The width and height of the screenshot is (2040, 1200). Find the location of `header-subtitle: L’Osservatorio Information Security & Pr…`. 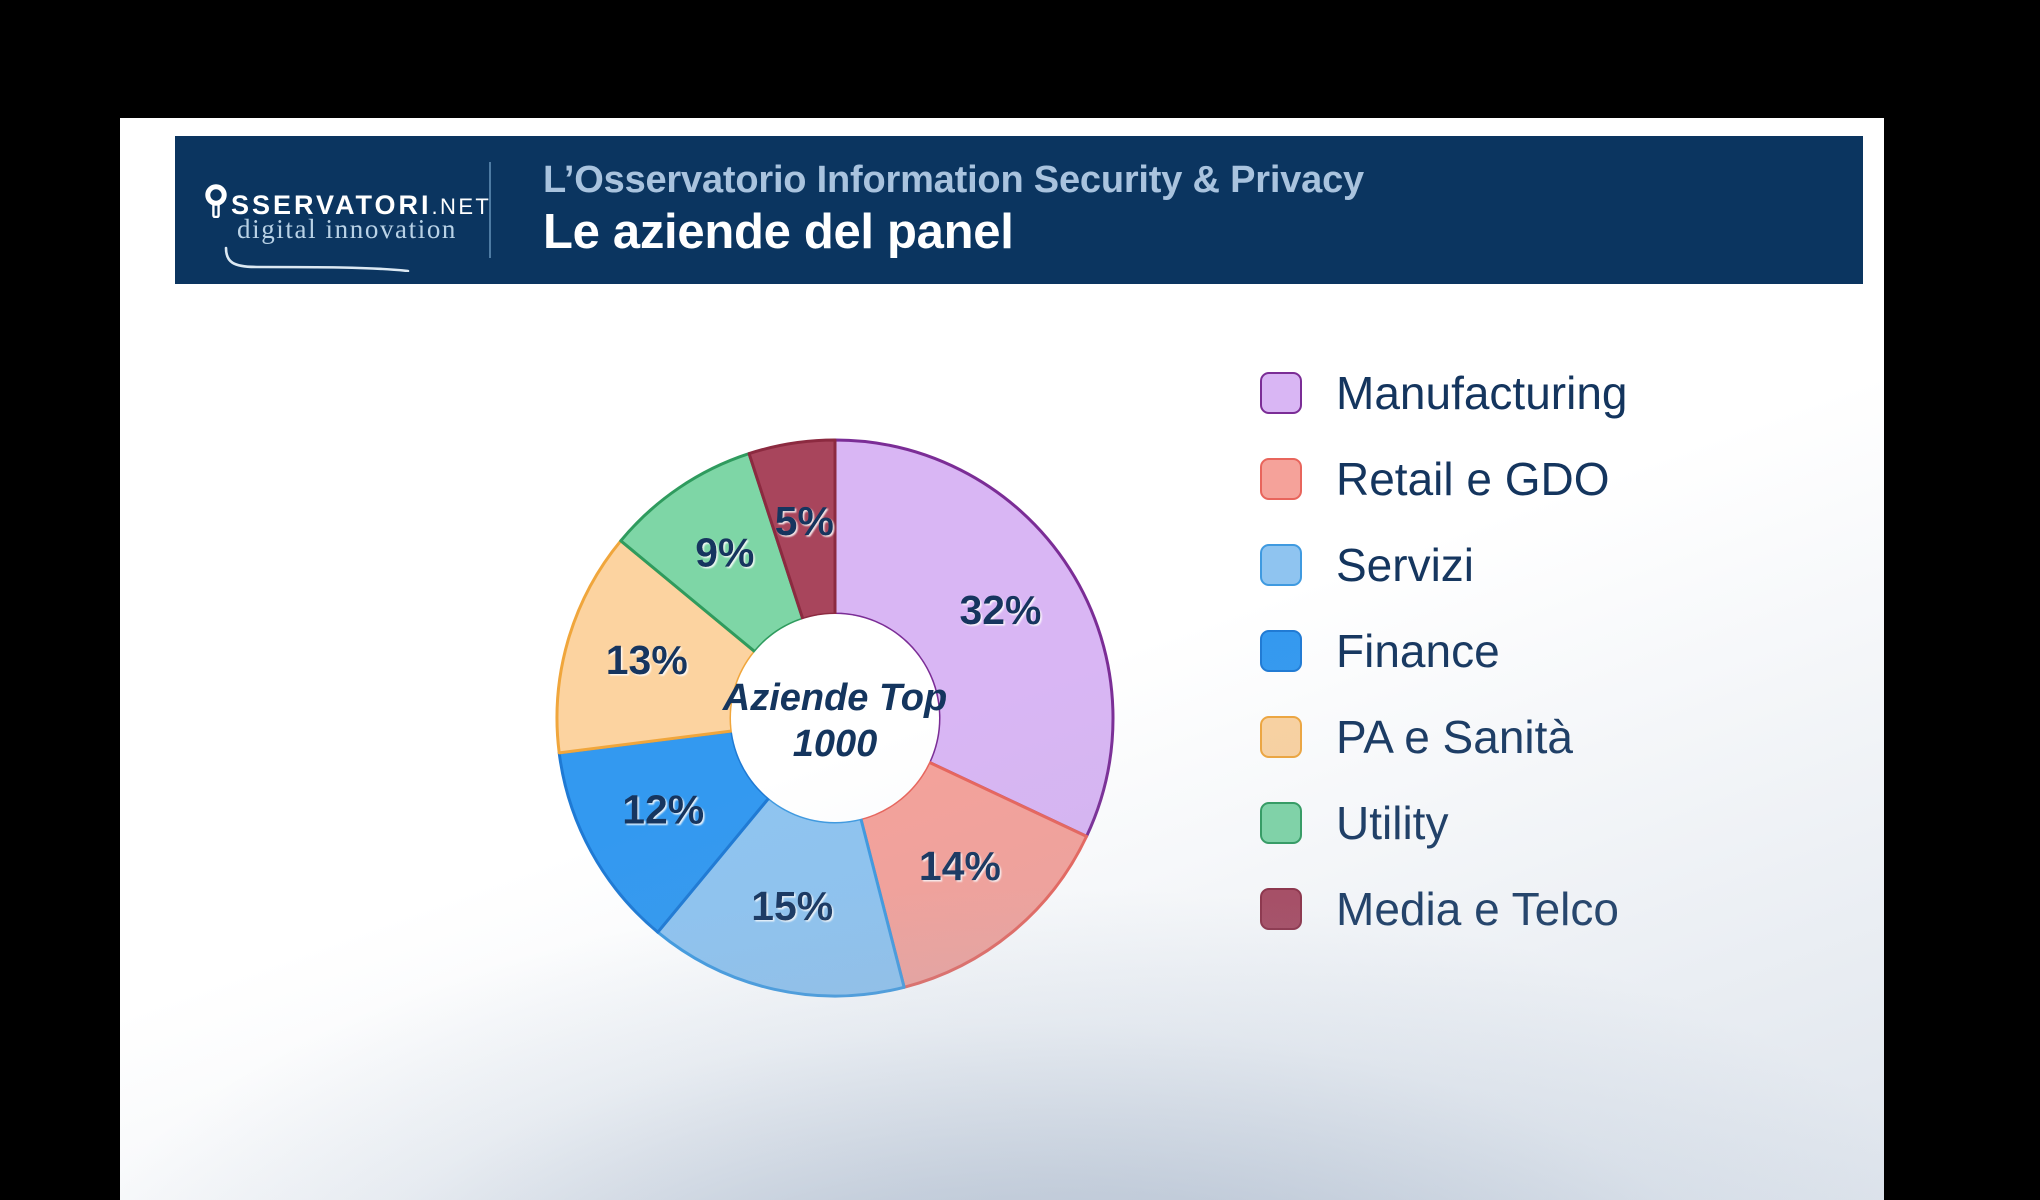

header-subtitle: L’Osservatorio Information Security & Pr… is located at coordinates (953, 179).